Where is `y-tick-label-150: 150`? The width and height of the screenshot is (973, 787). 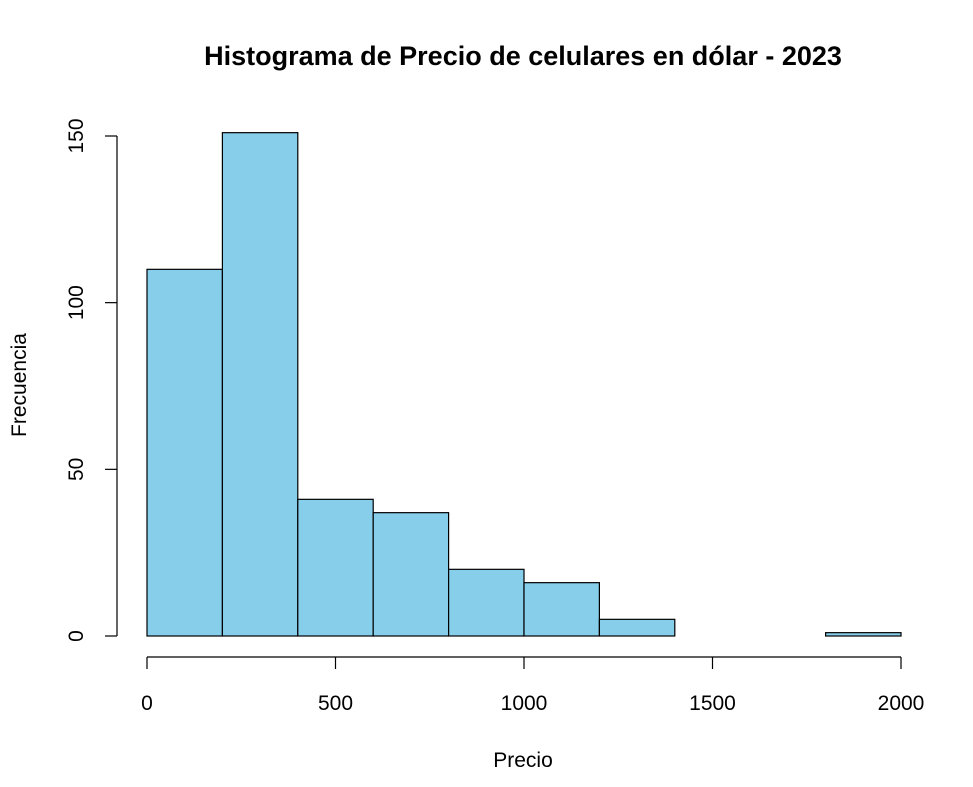
y-tick-label-150: 150 is located at coordinates (76, 135).